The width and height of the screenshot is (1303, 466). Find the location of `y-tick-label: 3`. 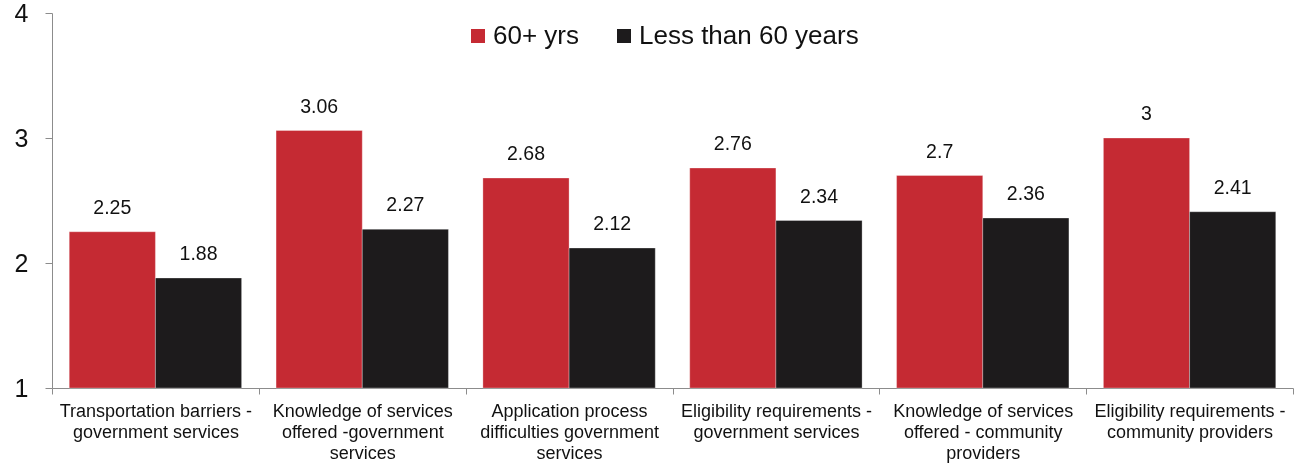

y-tick-label: 3 is located at coordinates (21, 137).